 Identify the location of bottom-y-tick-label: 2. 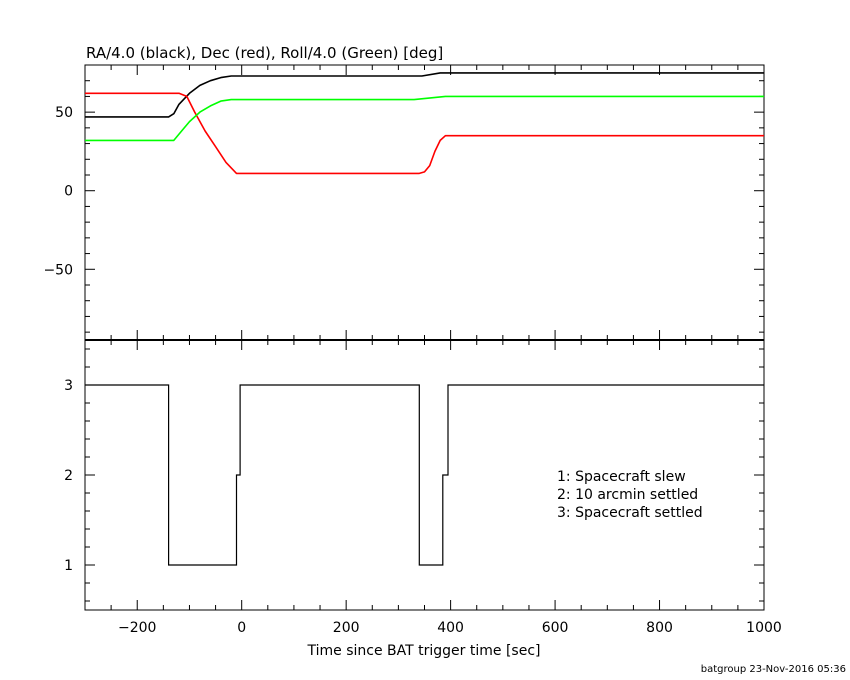
(68, 476).